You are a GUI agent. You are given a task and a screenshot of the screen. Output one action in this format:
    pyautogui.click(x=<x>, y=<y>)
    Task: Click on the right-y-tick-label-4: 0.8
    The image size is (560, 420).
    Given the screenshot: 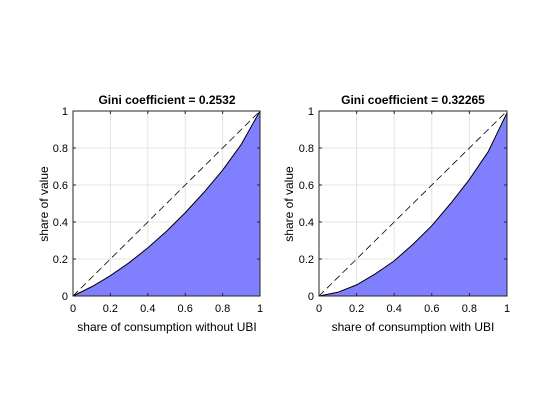 What is the action you would take?
    pyautogui.click(x=306, y=149)
    